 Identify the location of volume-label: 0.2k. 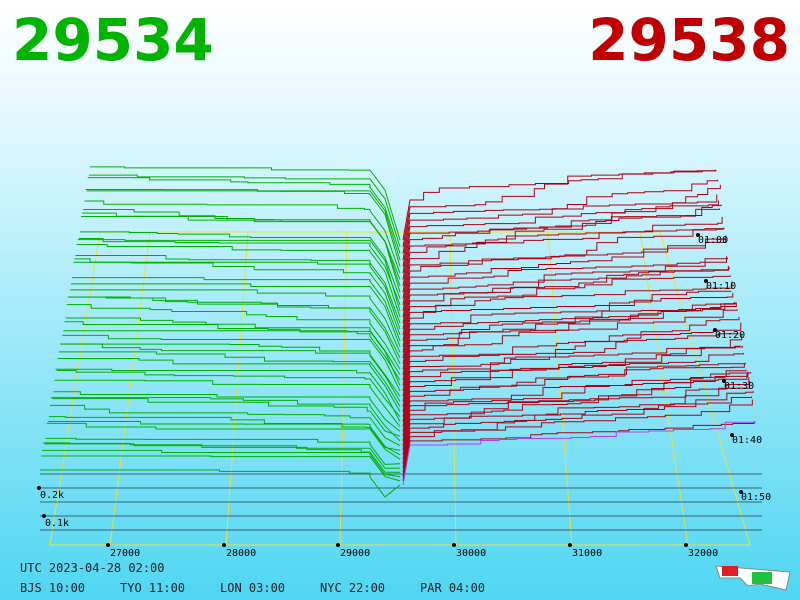
(52, 495).